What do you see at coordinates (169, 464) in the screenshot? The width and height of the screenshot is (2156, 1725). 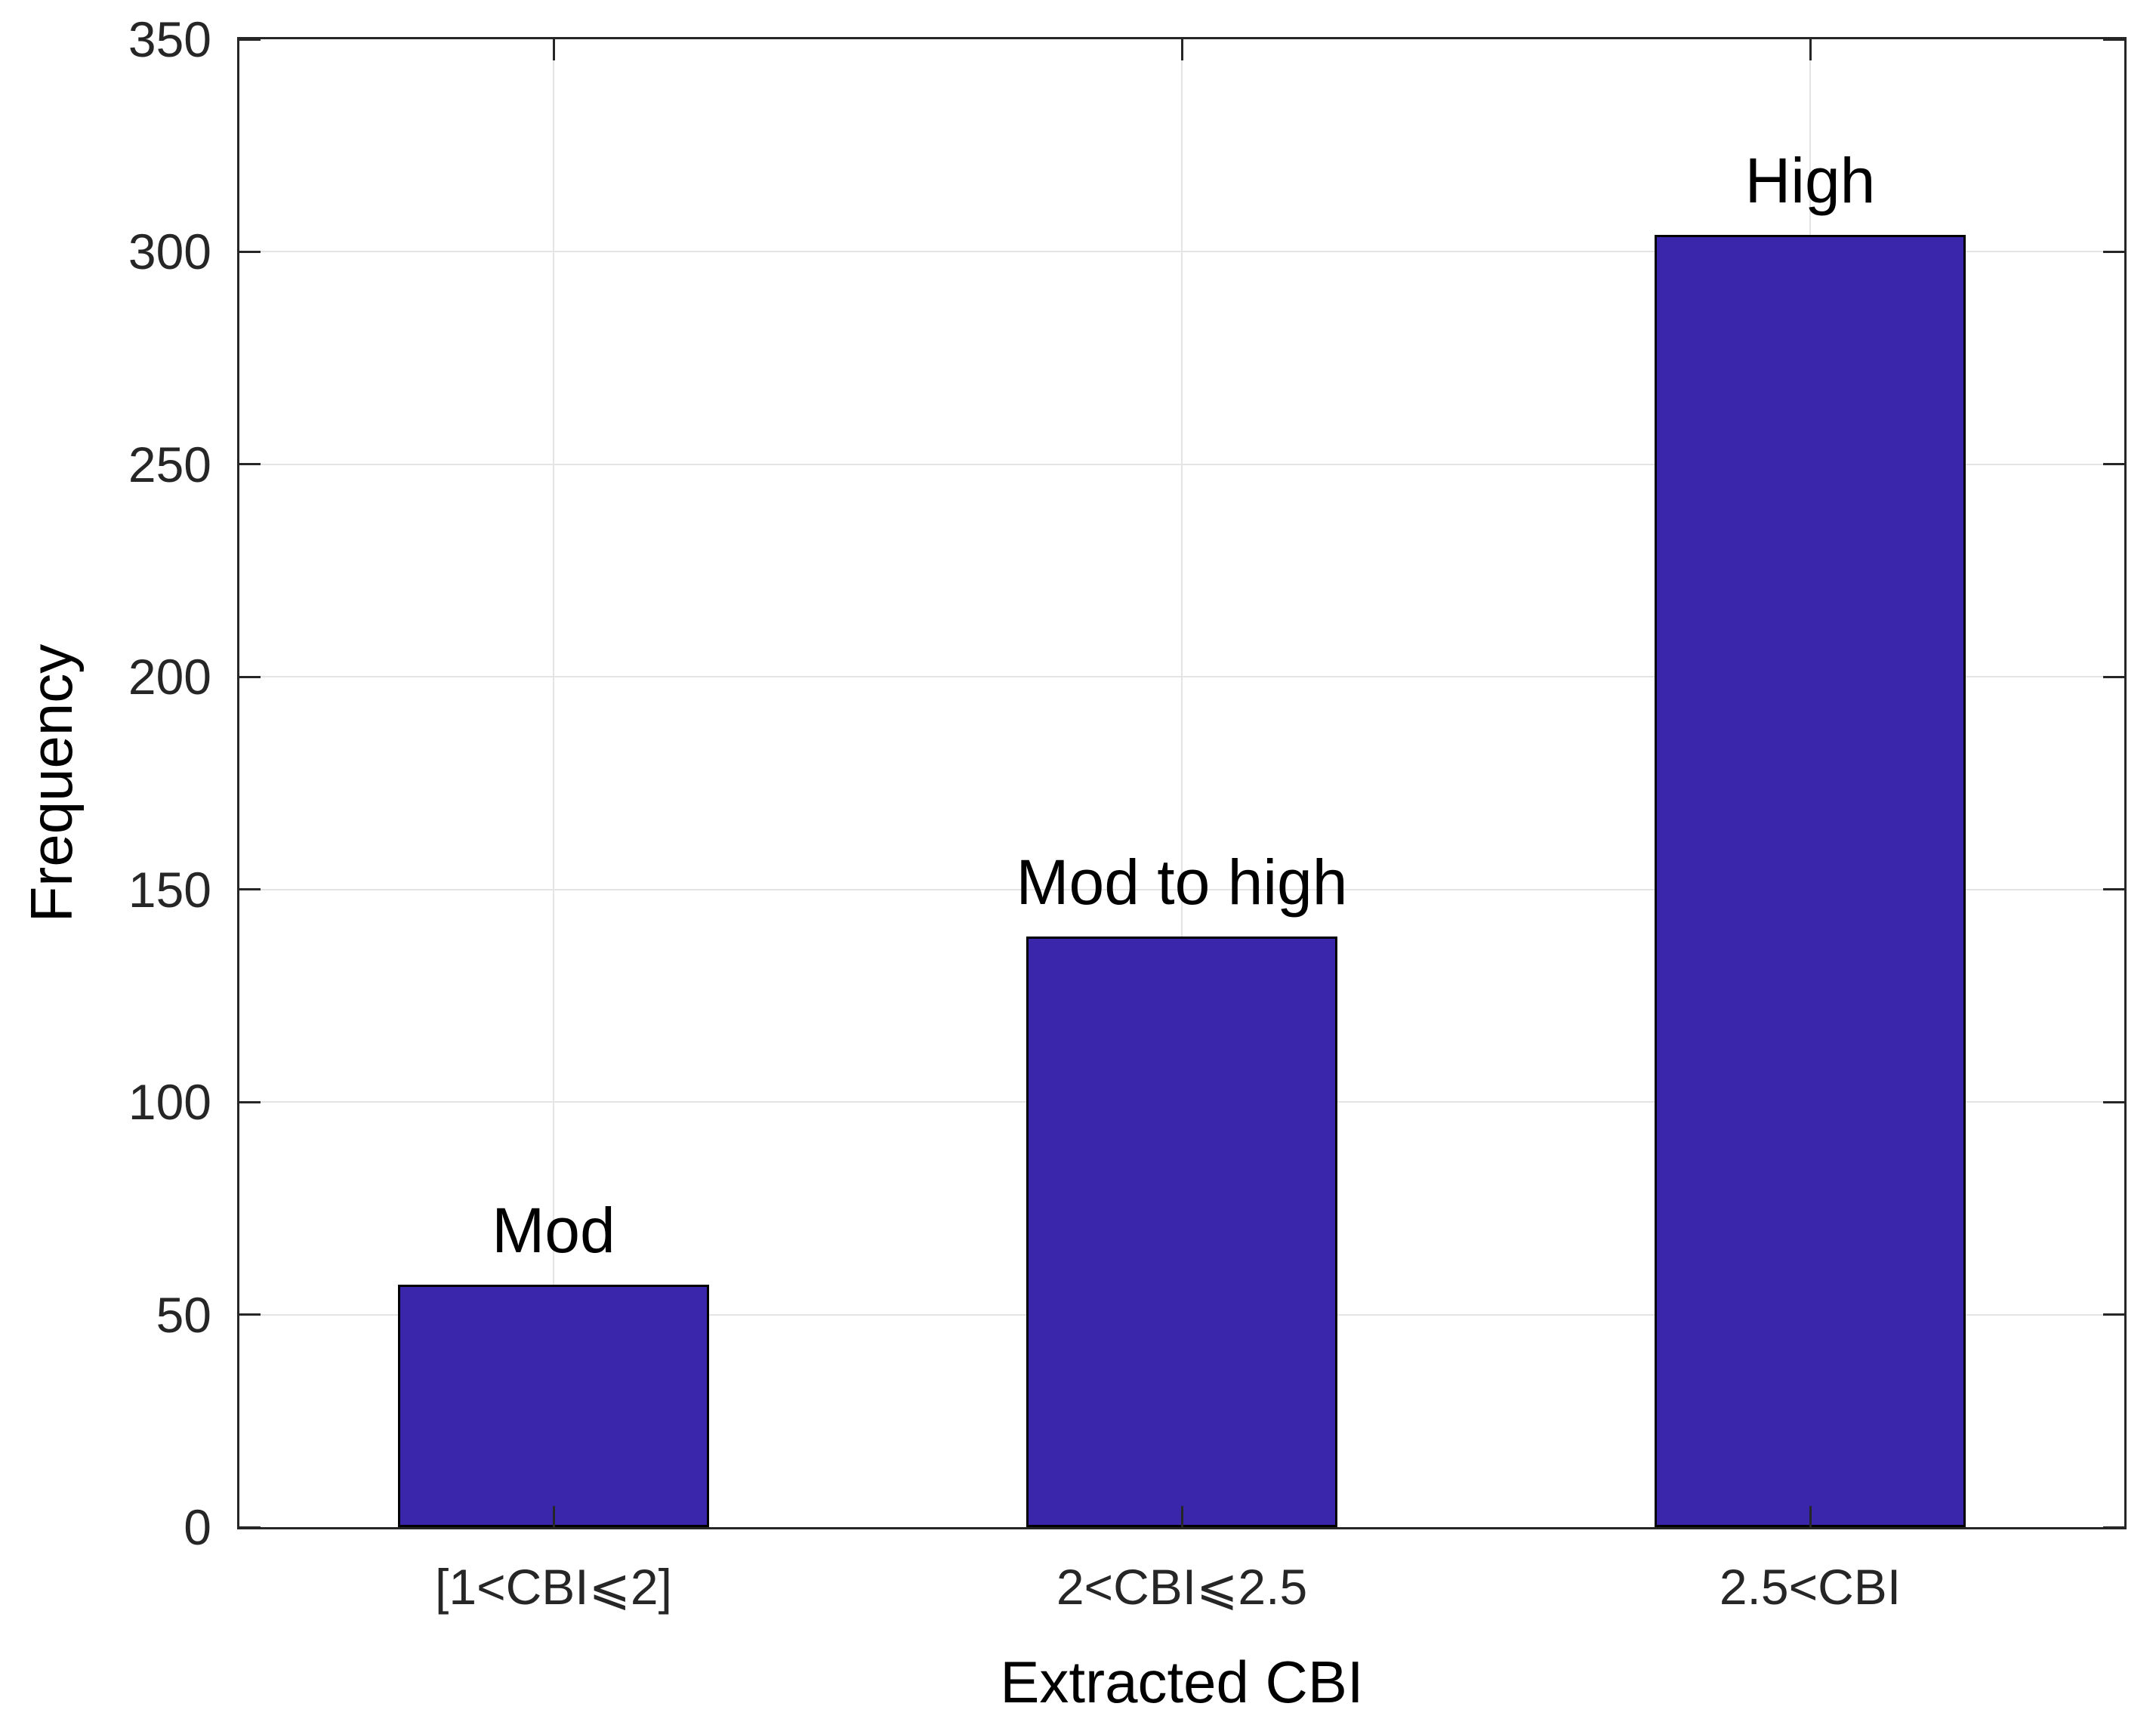 I see `y-tick-label: 250` at bounding box center [169, 464].